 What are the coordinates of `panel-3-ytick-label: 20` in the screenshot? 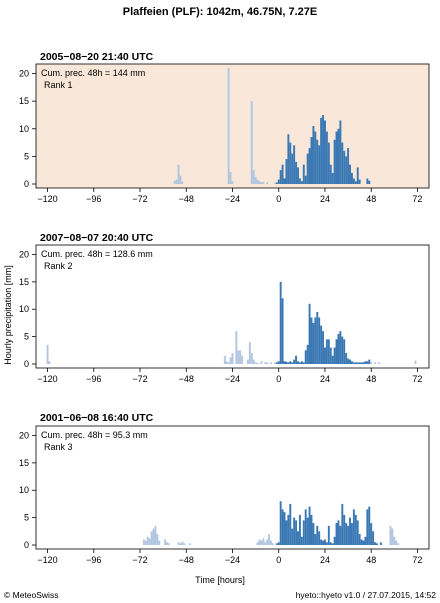 It's located at (24, 435).